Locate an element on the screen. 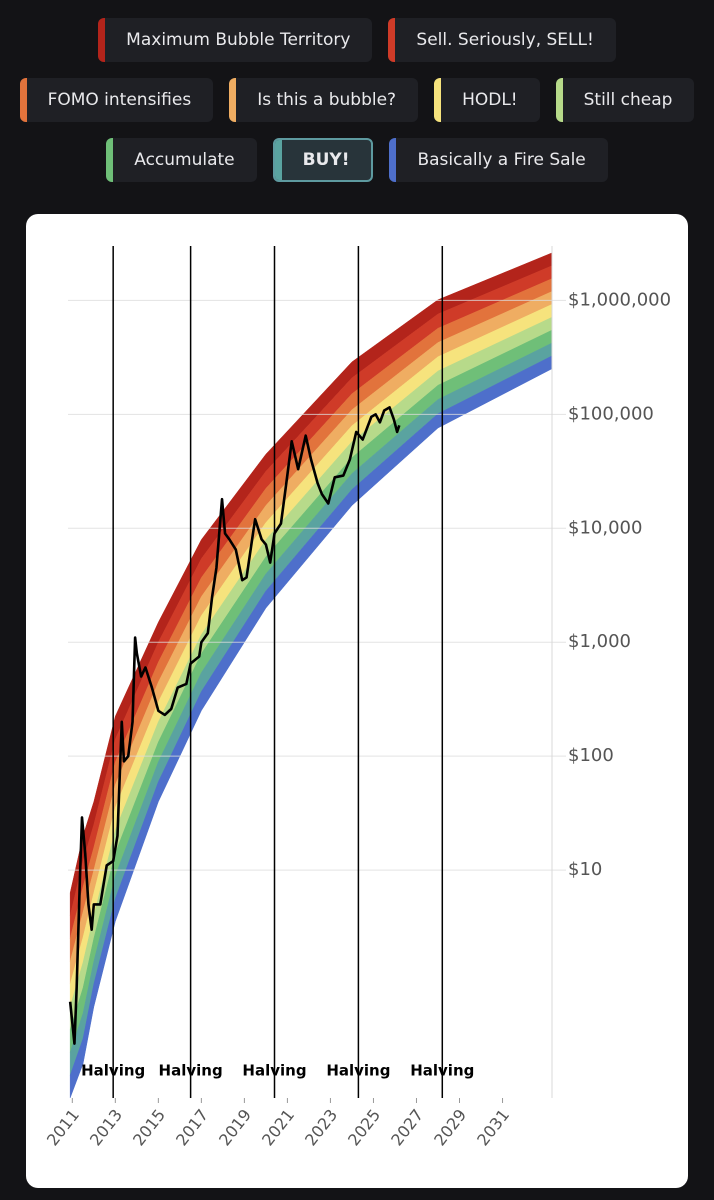 The image size is (714, 1200). legend-button: Is this a bubble? is located at coordinates (324, 100).